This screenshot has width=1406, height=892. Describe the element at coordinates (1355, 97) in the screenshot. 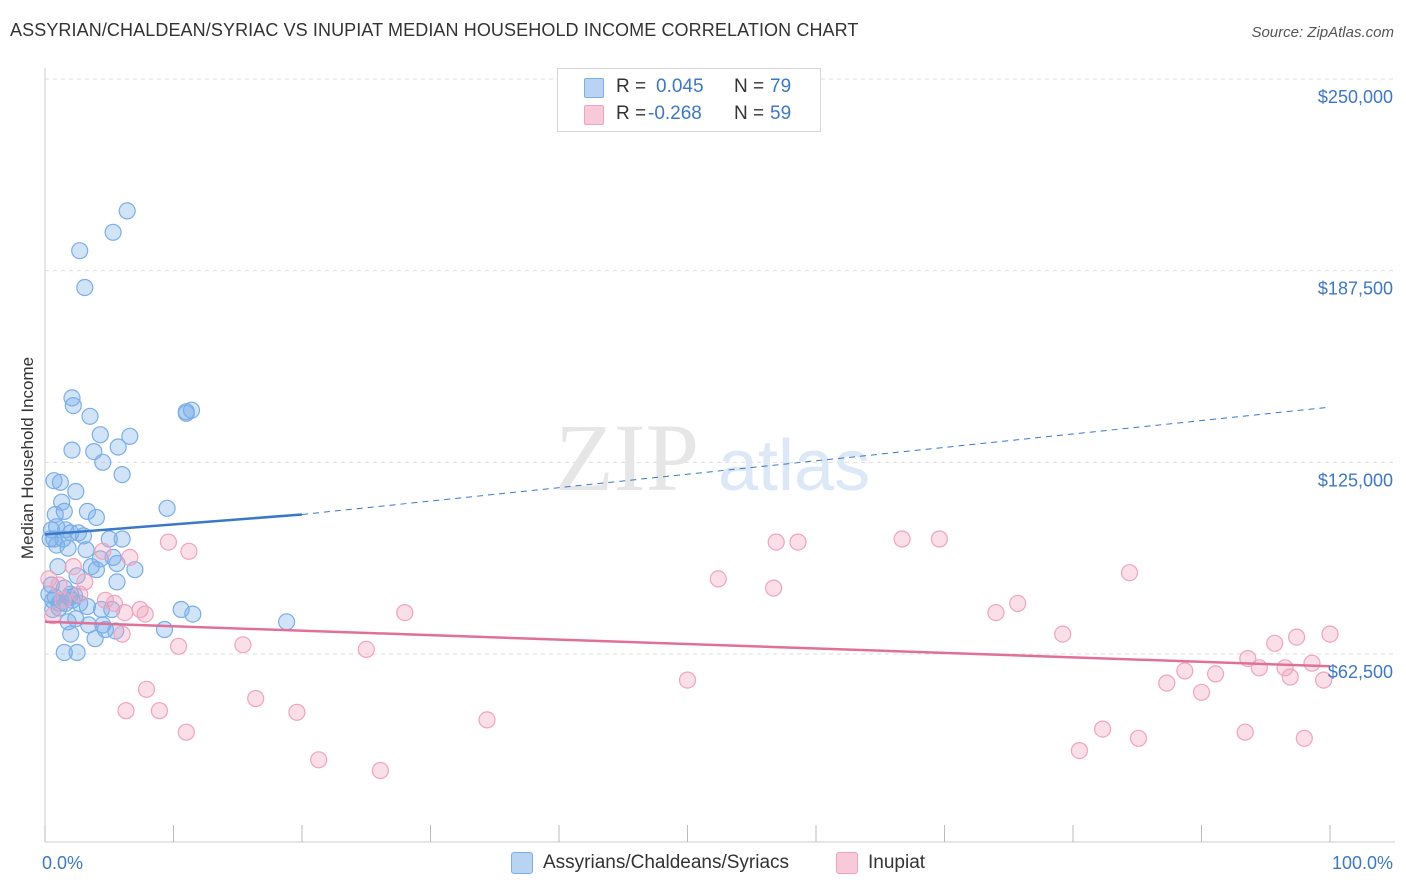

I see `y-tick-label: $250,000` at that location.